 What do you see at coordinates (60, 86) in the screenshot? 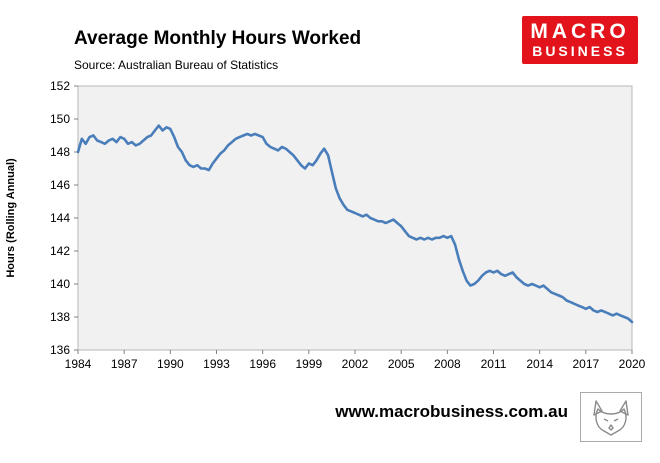
I see `svg-text: 152` at bounding box center [60, 86].